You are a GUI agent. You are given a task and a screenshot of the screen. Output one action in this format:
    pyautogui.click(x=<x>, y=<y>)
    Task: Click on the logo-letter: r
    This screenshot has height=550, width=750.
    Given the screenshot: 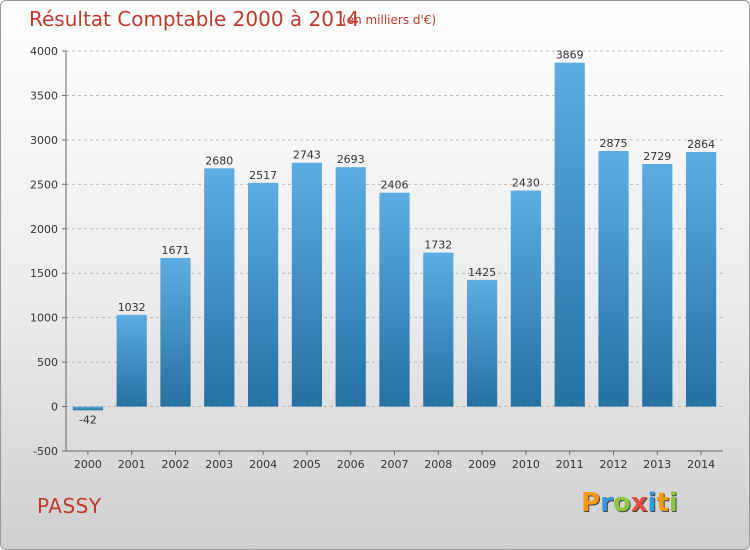 What is the action you would take?
    pyautogui.click(x=606, y=503)
    